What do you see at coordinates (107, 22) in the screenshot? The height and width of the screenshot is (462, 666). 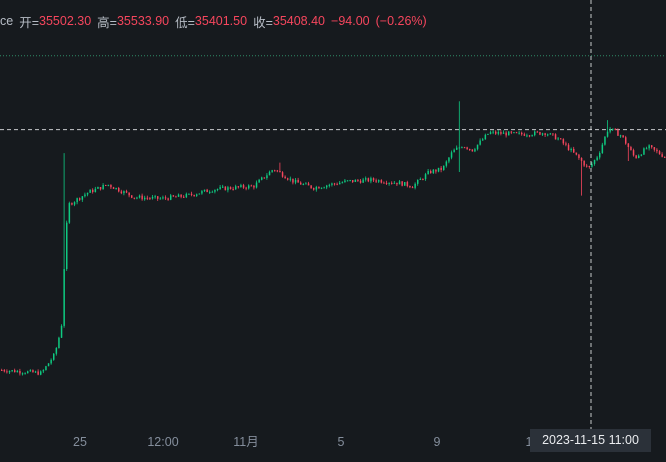 I see `high-label: 高=` at bounding box center [107, 22].